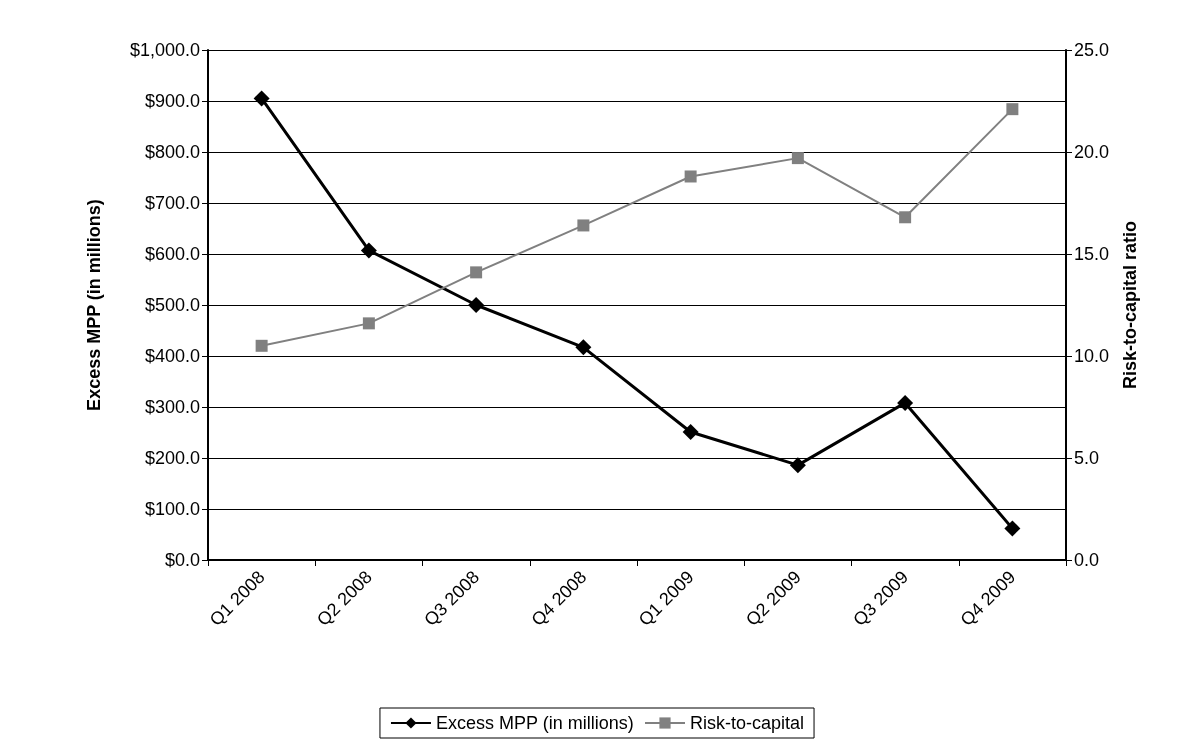 The height and width of the screenshot is (750, 1194). Describe the element at coordinates (534, 723) in the screenshot. I see `legend-label: Excess MPP (in millions)` at that location.